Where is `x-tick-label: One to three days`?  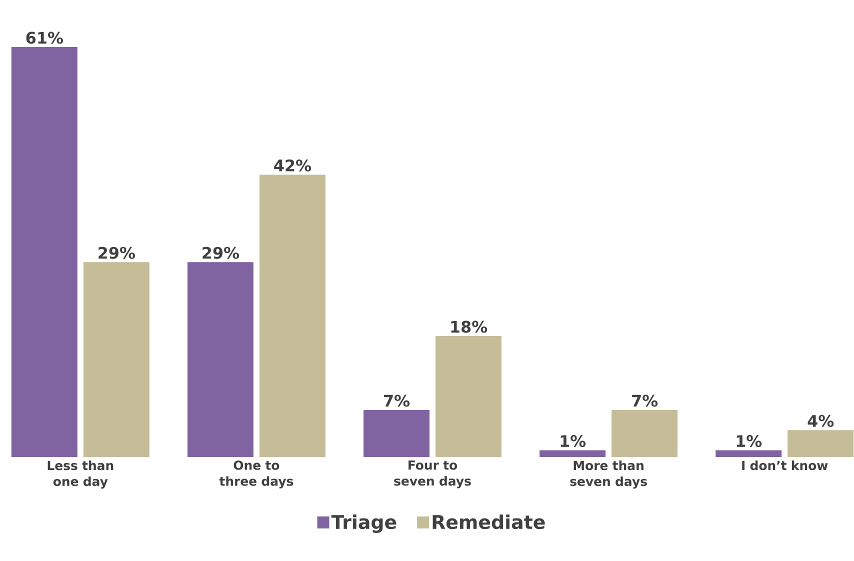
x-tick-label: One to three days is located at coordinates (256, 474).